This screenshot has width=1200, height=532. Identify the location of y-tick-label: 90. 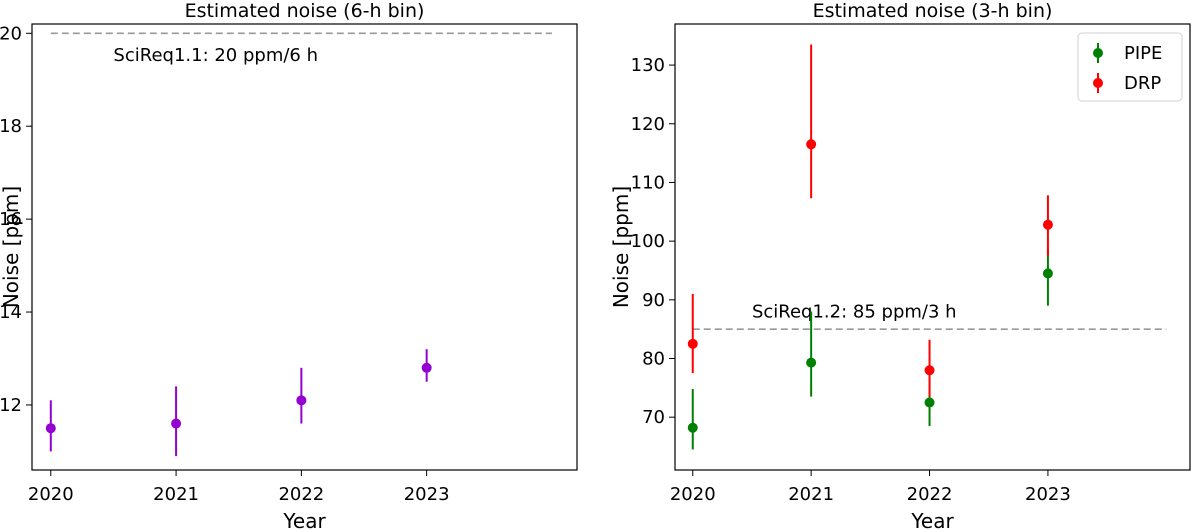
(653, 300).